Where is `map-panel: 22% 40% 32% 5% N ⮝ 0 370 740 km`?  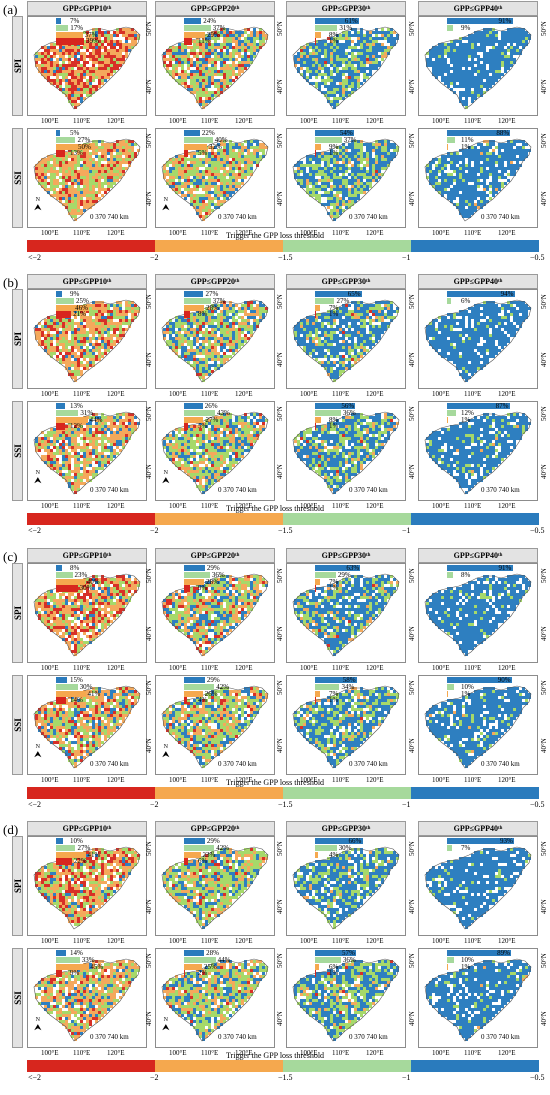 map-panel: 22% 40% 32% 5% N ⮝ 0 370 740 km is located at coordinates (215, 178).